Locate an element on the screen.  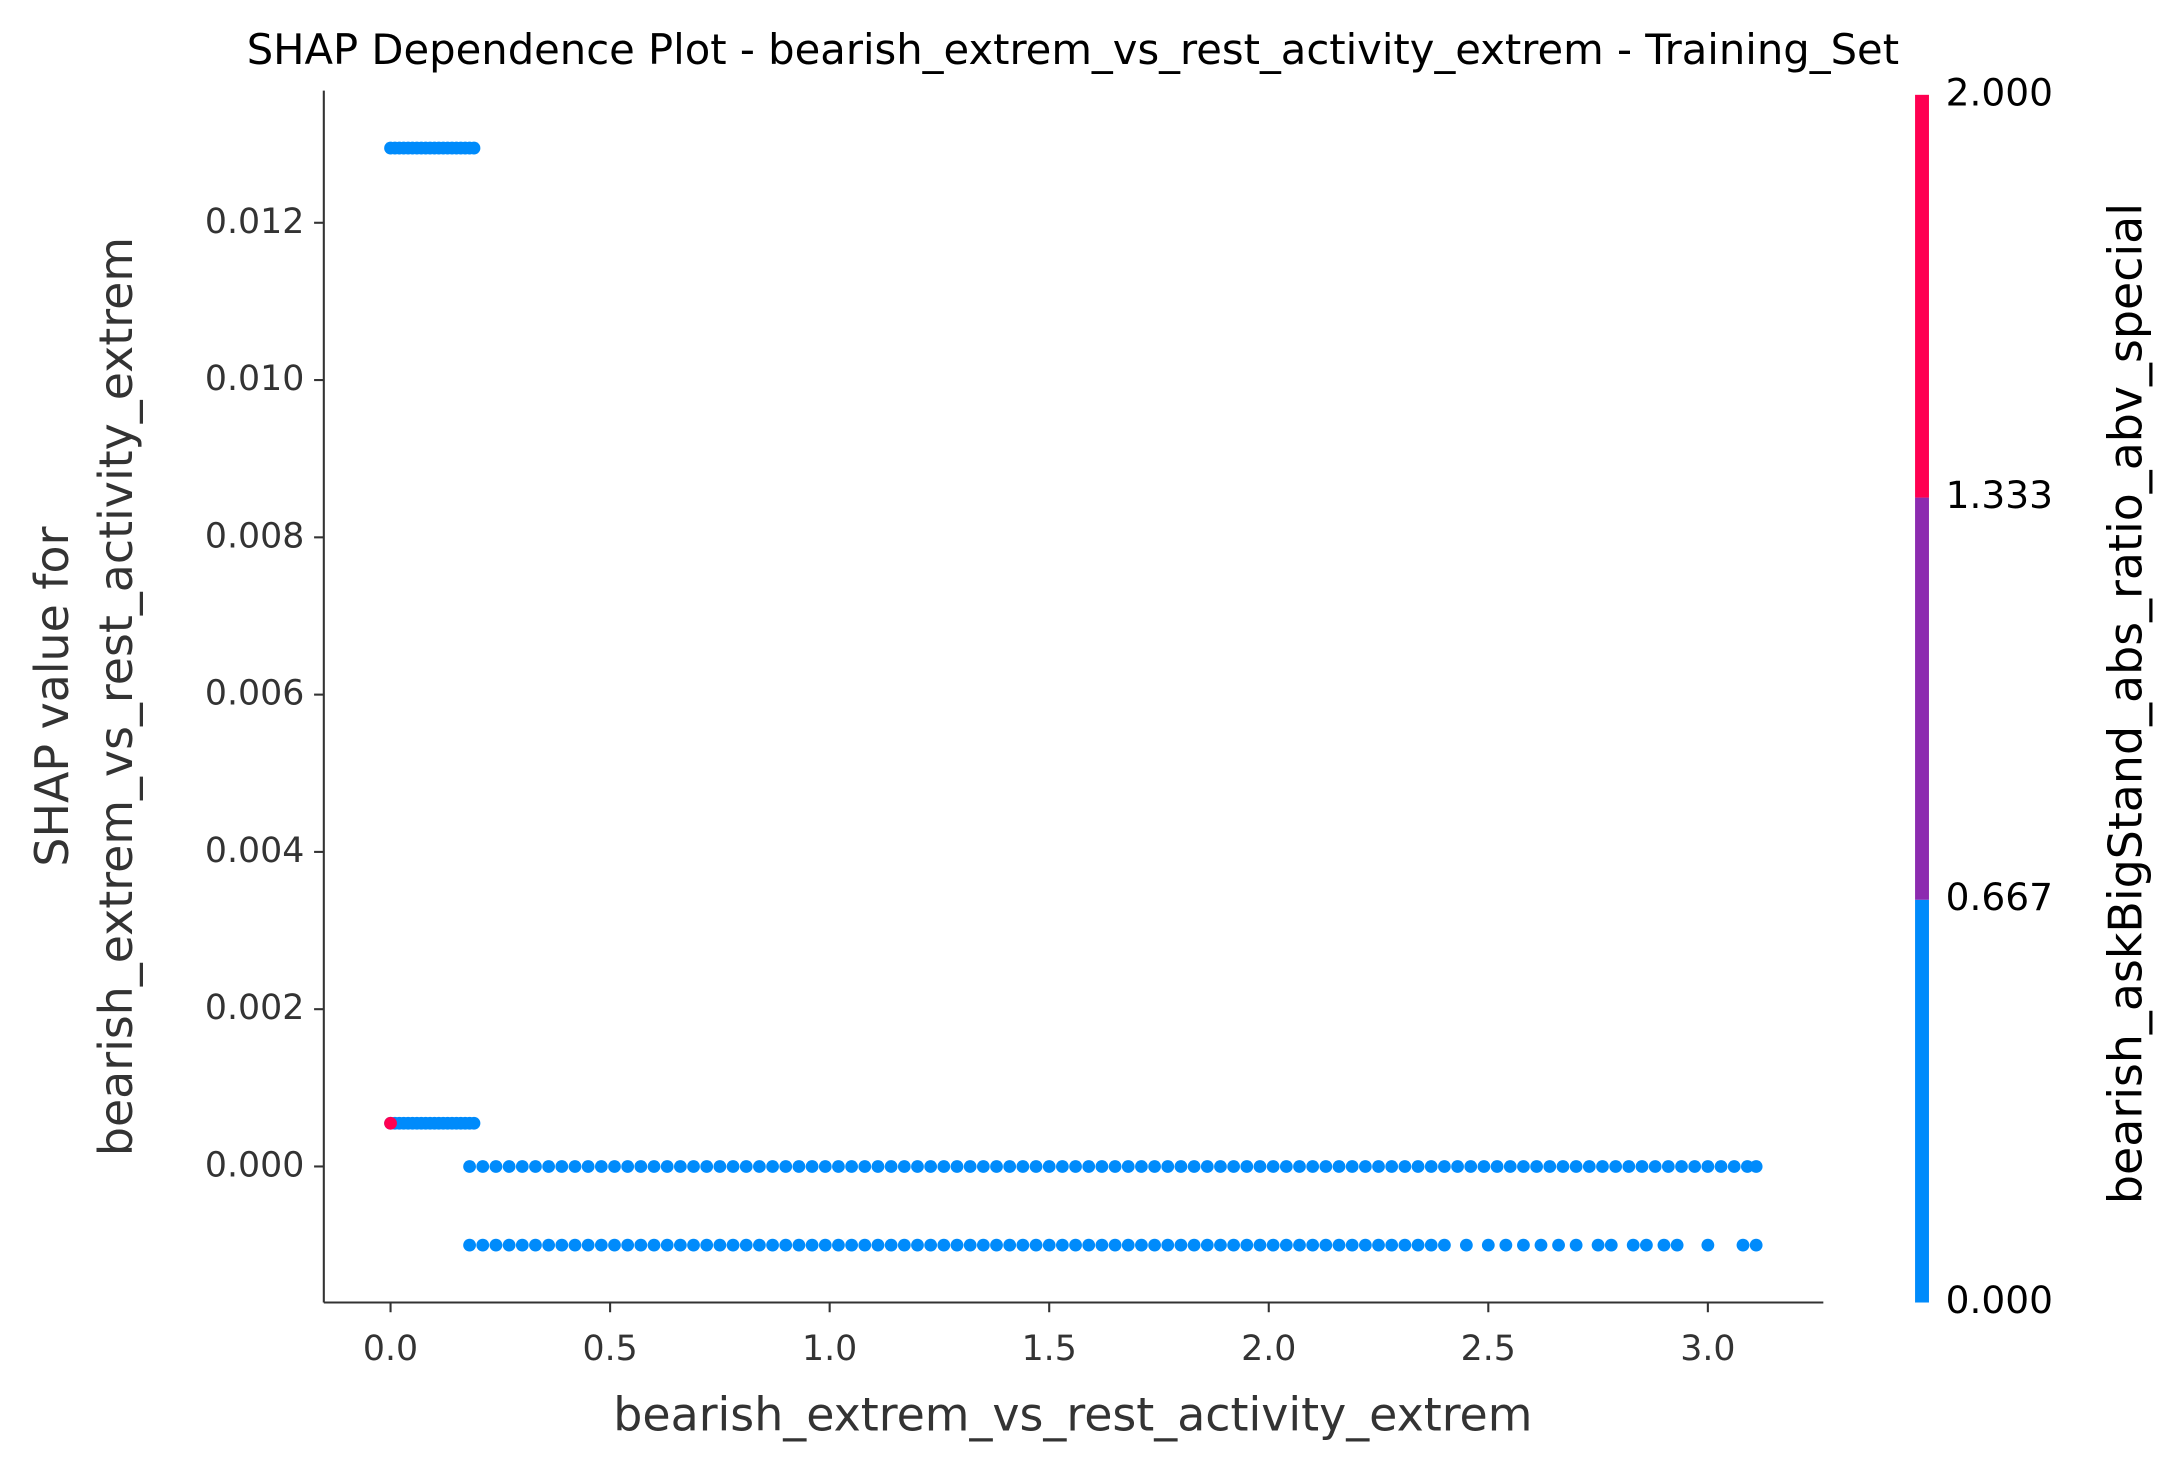
x-tick-label: 0.5 is located at coordinates (609, 1349).